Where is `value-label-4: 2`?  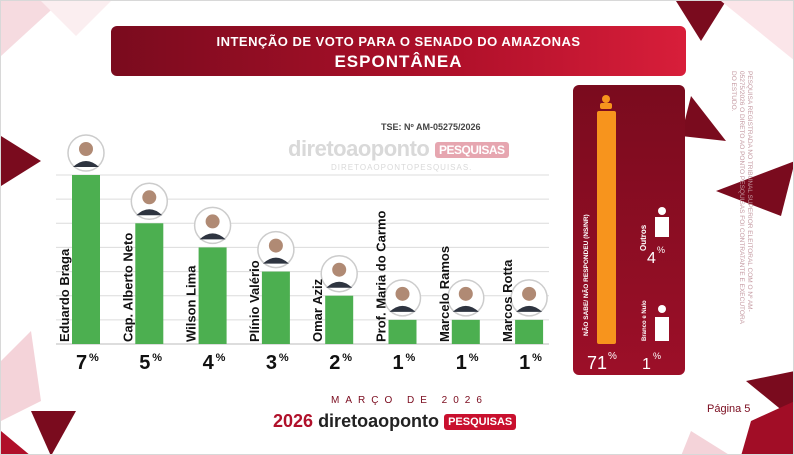 value-label-4: 2 is located at coordinates (334, 363).